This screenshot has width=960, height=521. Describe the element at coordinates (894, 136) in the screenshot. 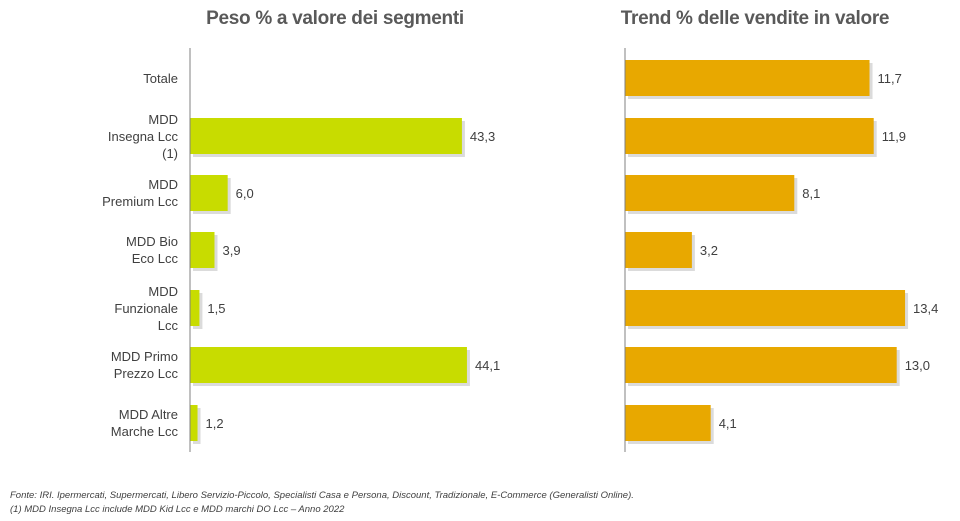

I see `data-label: 11,9` at that location.